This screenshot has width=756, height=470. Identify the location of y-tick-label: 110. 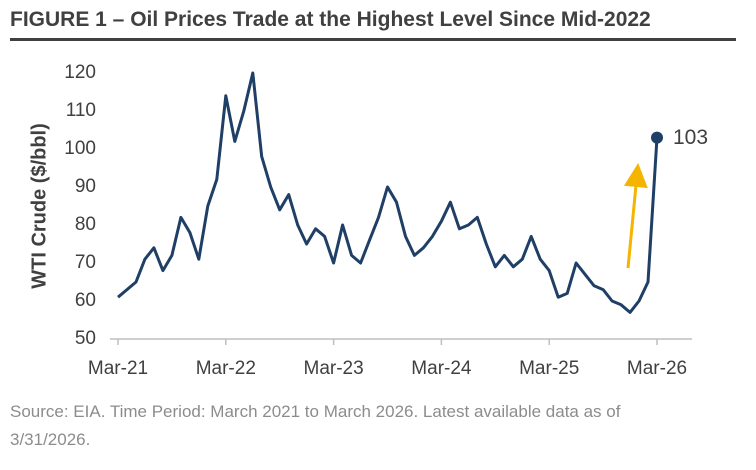
(81, 110).